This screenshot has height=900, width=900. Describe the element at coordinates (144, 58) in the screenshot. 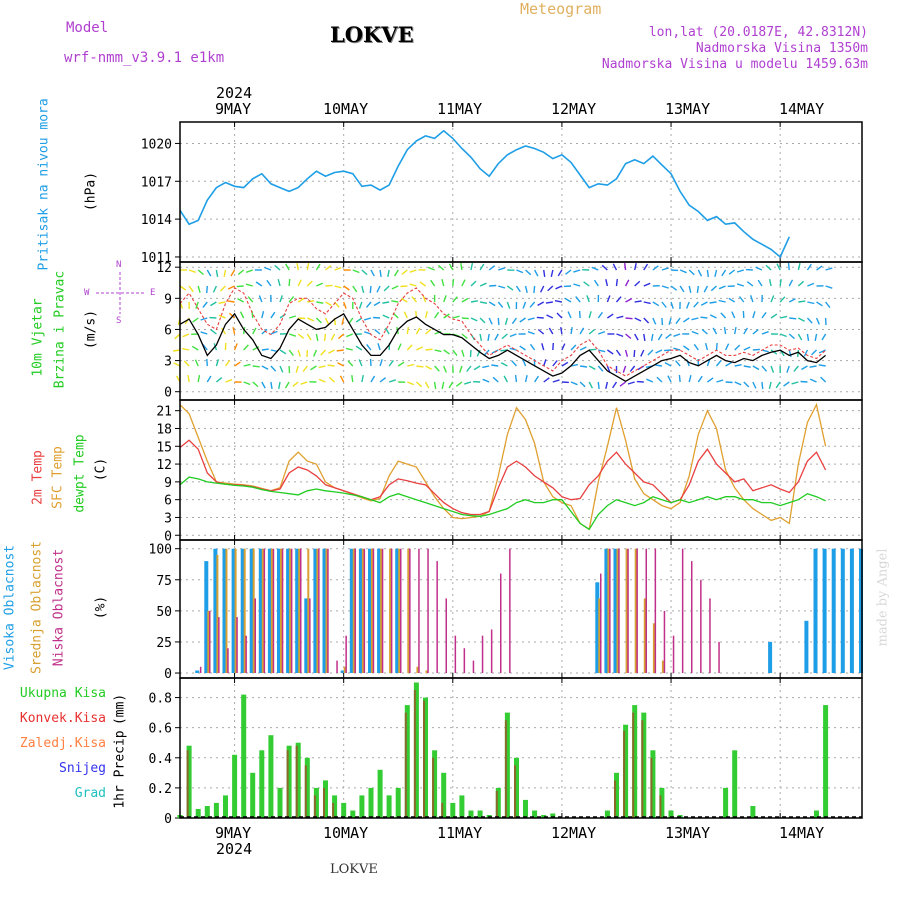

I see `model-name: wrf-nmm_v3.9.1 e1km` at that location.